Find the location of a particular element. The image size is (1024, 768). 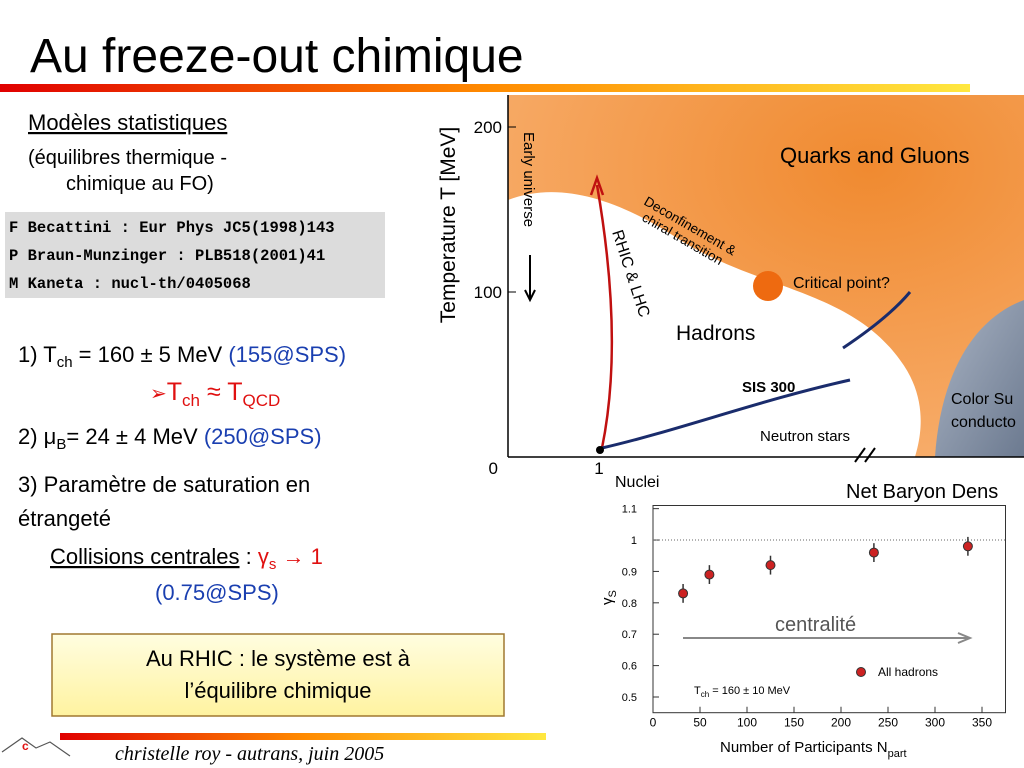

plot-frame is located at coordinates (829, 609).